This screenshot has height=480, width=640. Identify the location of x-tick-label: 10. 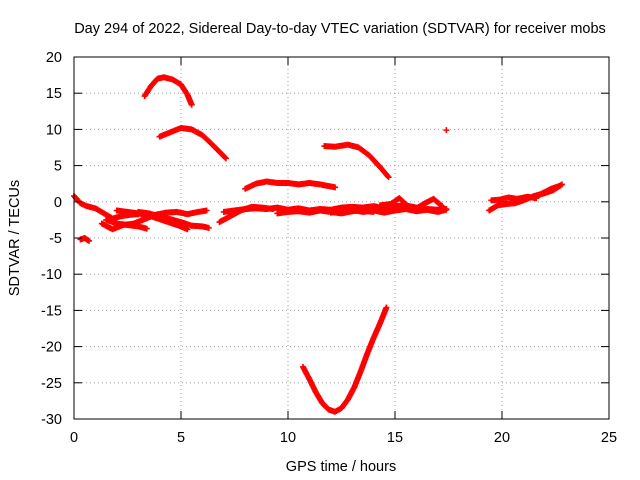
(288, 438).